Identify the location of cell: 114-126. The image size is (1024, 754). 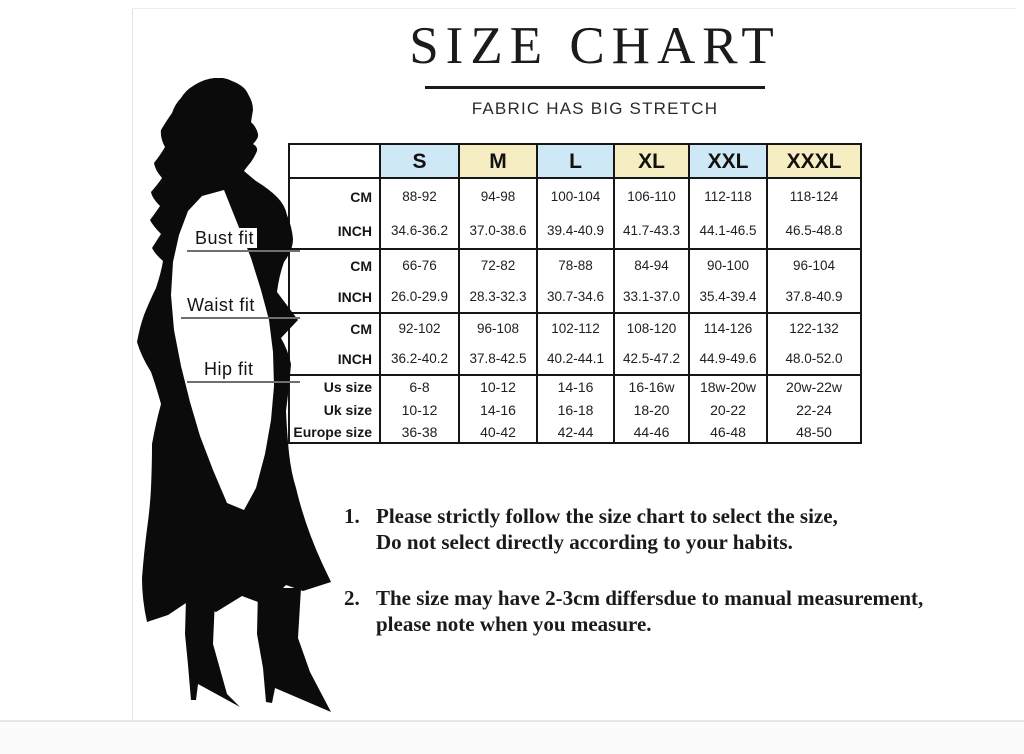
(727, 328).